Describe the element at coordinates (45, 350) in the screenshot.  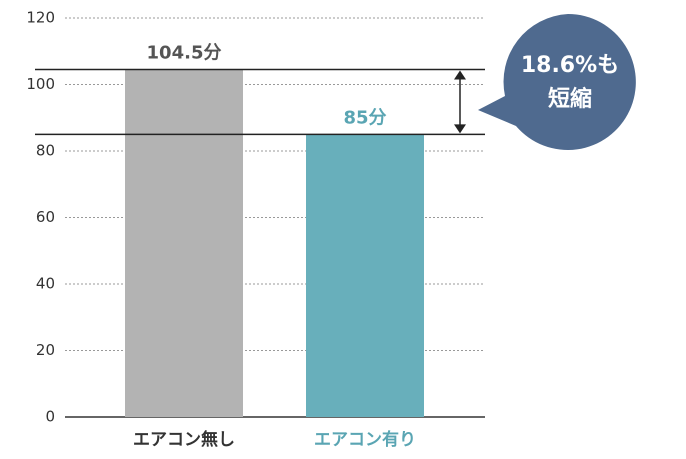
I see `y-tick-label: 20` at that location.